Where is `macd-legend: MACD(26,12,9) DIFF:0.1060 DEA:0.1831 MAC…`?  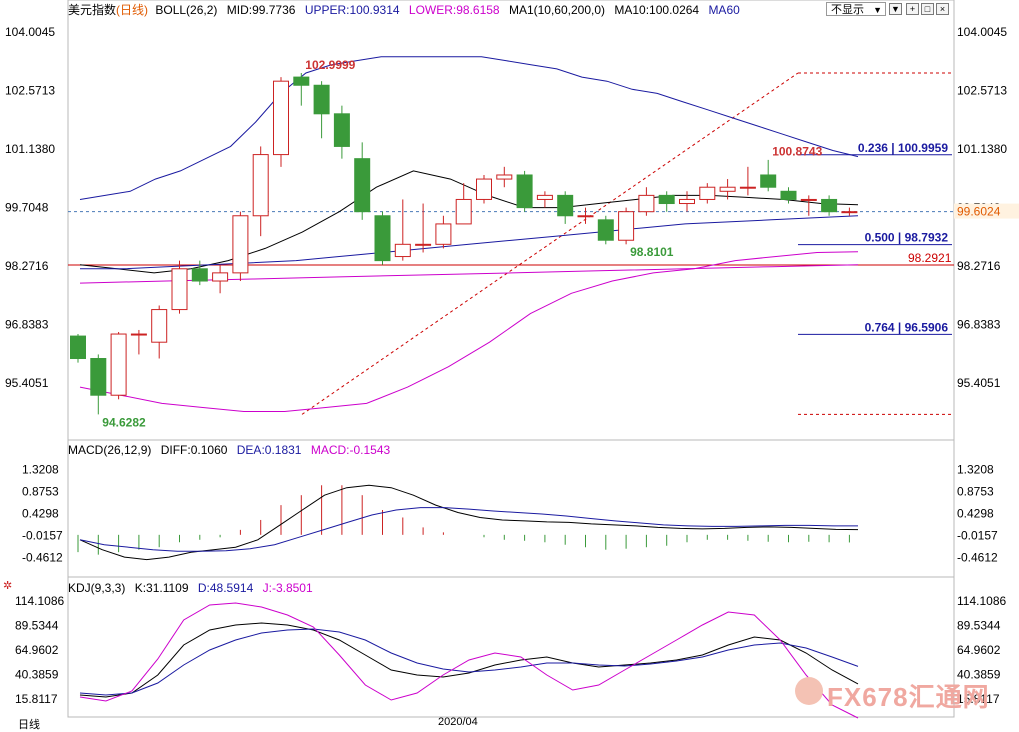
macd-legend: MACD(26,12,9) DIFF:0.1060 DEA:0.1831 MAC… is located at coordinates (232, 450).